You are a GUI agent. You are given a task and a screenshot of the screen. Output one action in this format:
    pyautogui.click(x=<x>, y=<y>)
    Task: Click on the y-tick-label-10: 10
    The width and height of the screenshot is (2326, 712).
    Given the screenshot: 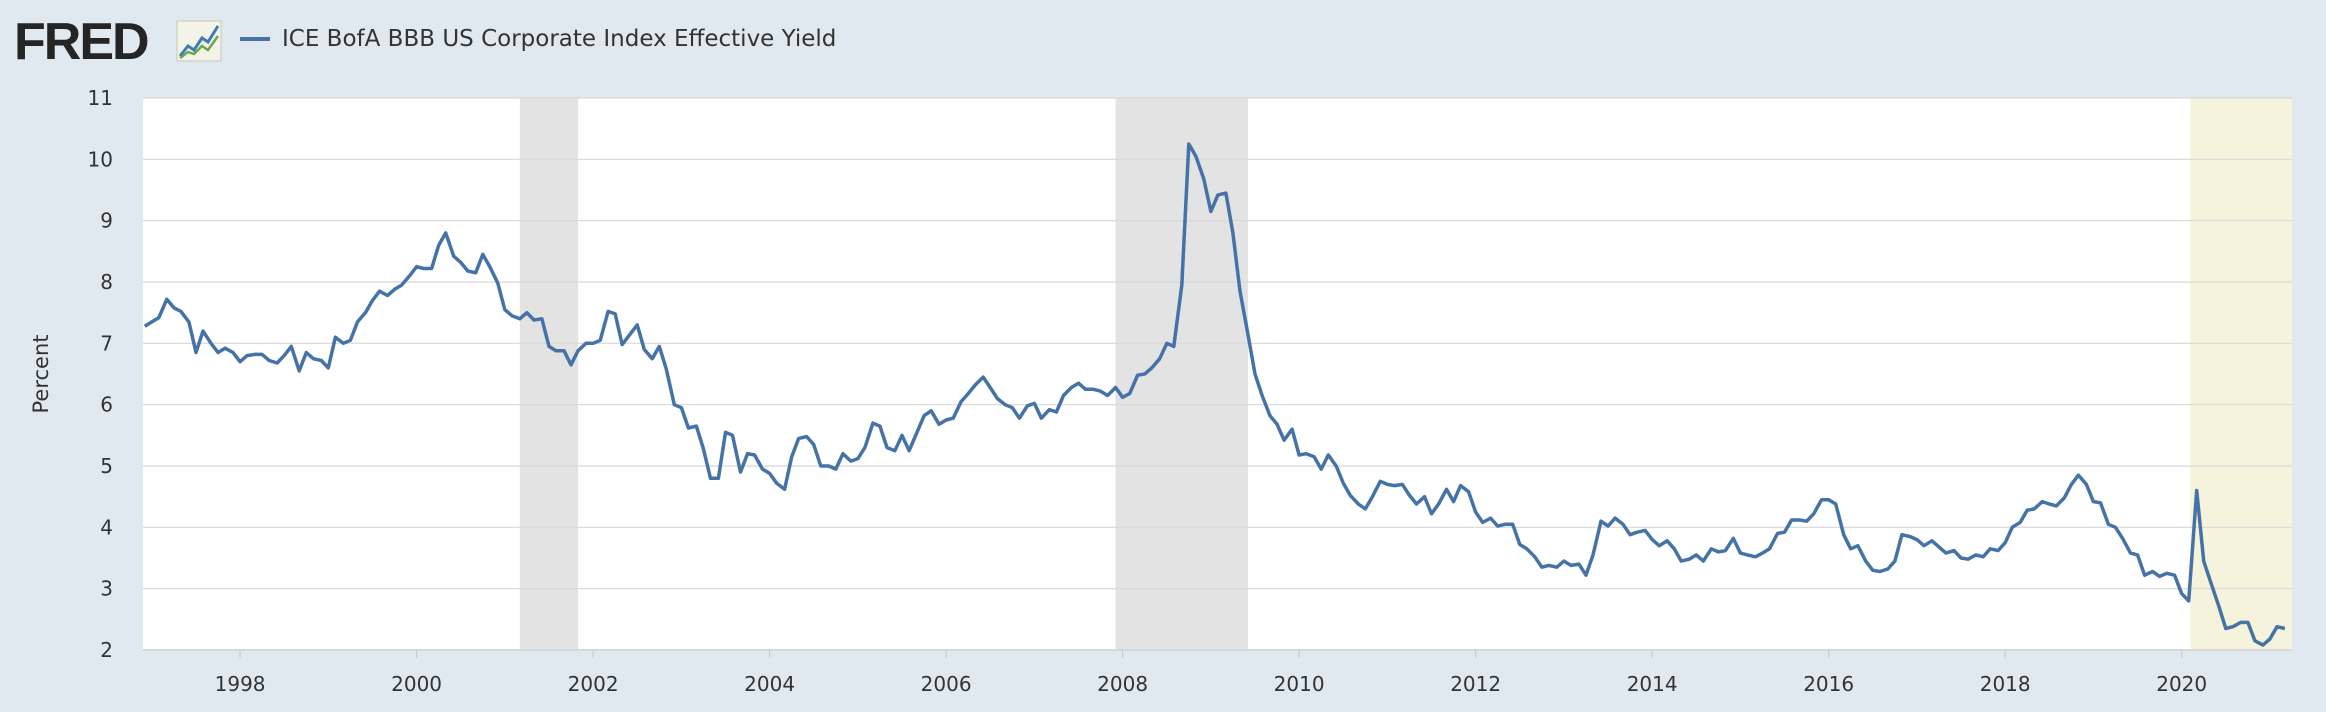 What is the action you would take?
    pyautogui.click(x=100, y=159)
    